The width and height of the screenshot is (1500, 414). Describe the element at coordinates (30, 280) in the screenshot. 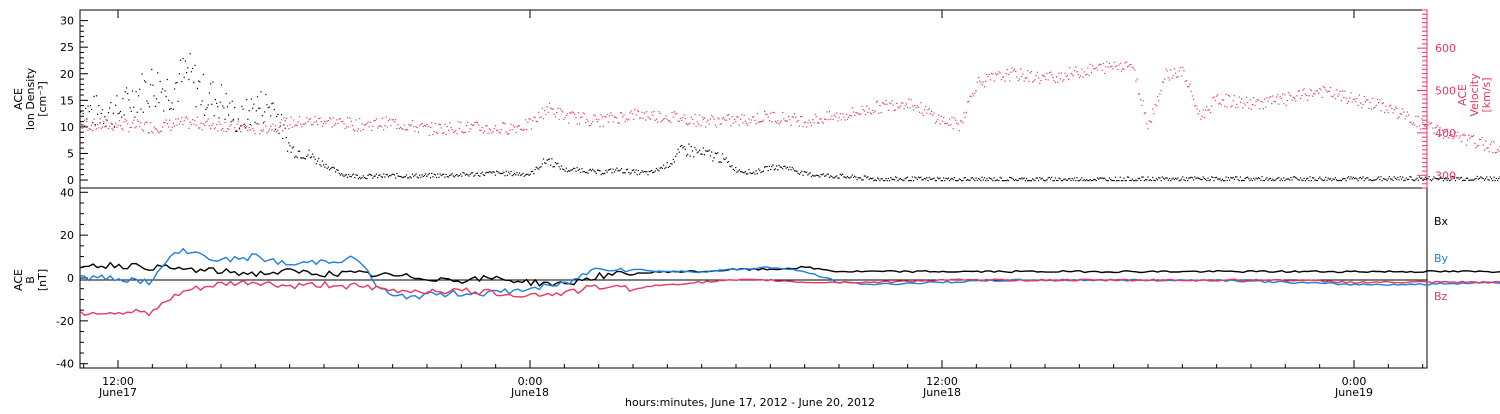

I see `bottom-left-ylabel-line2: B` at that location.